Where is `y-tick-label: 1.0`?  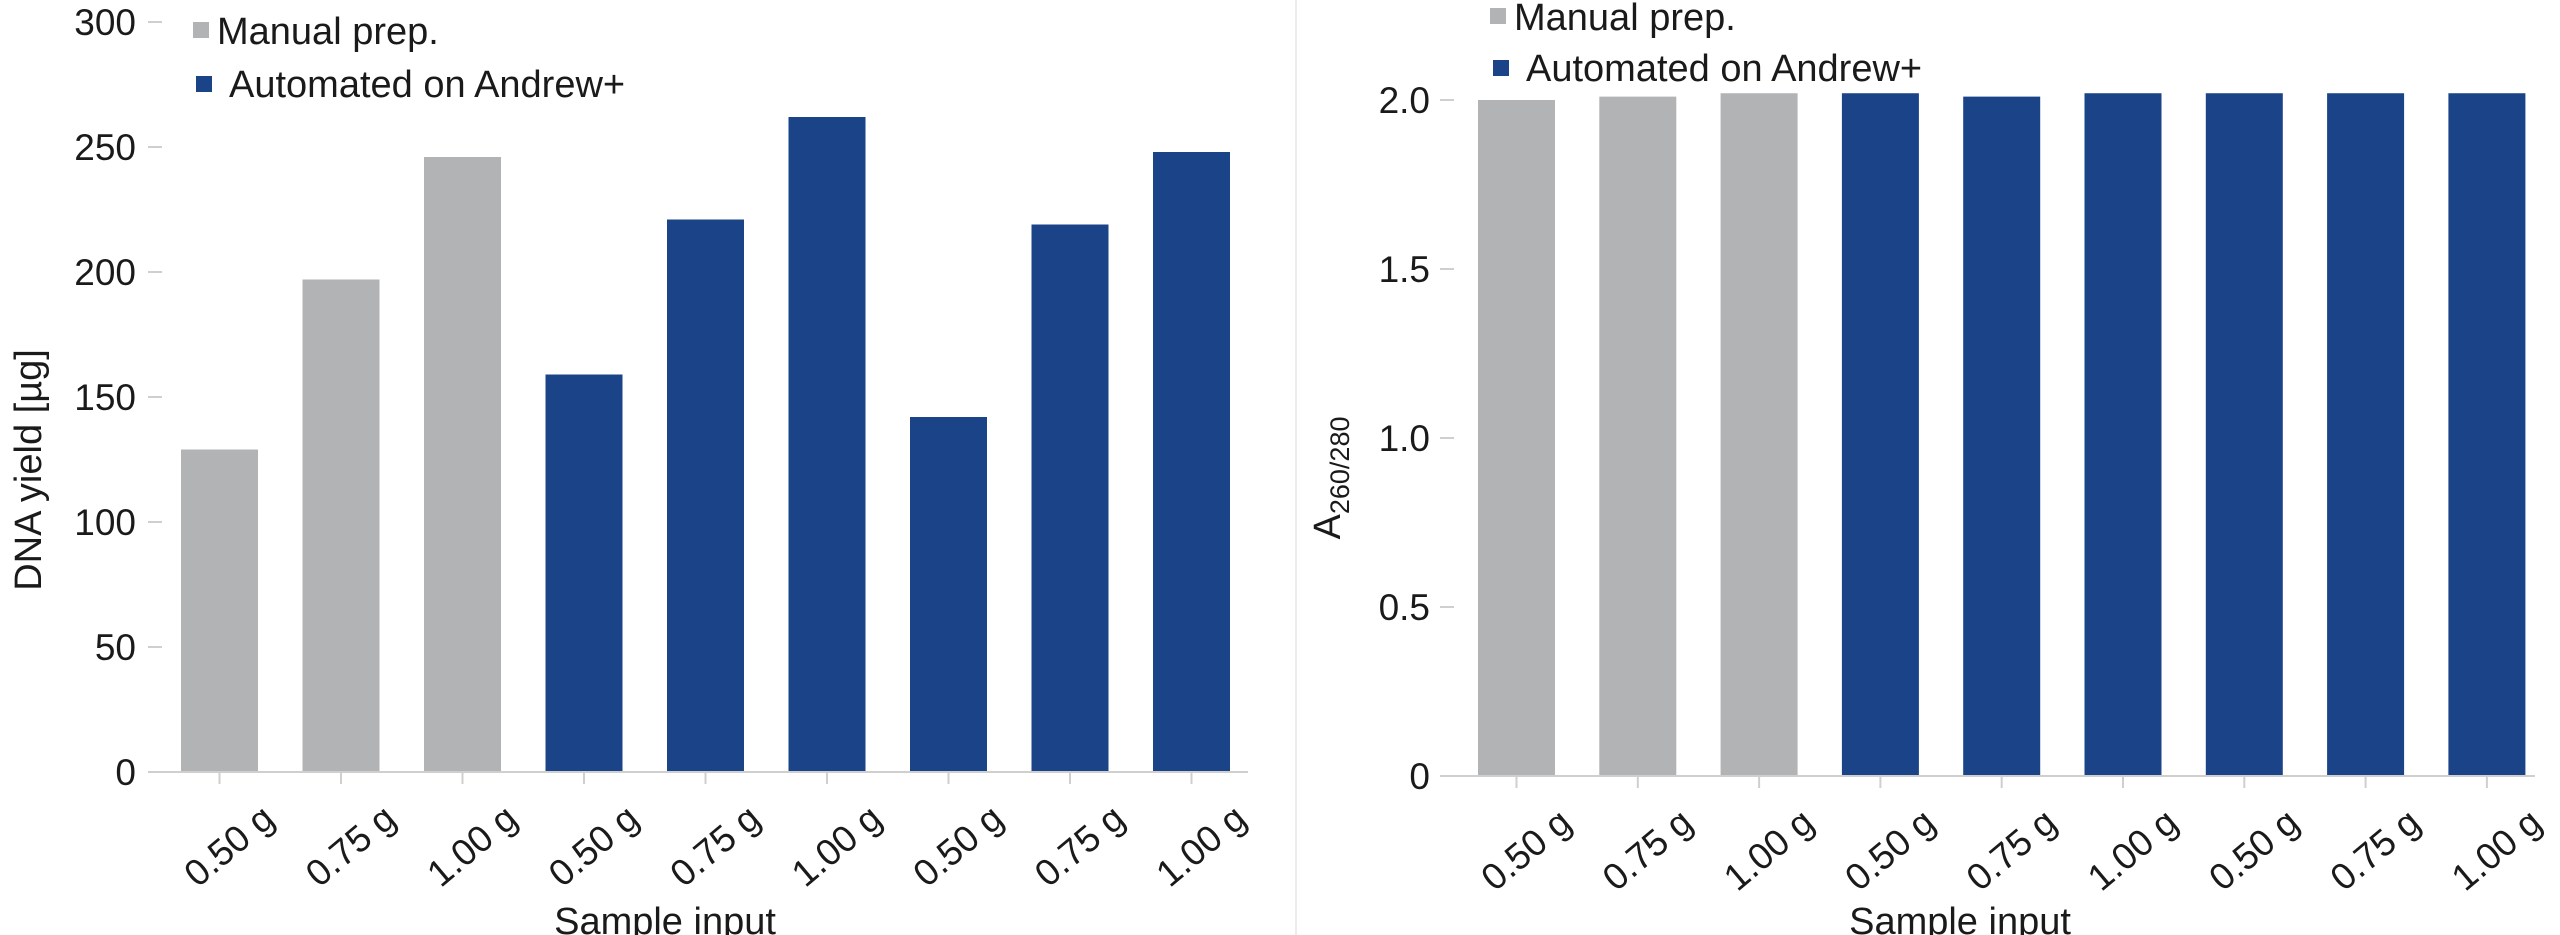 y-tick-label: 1.0 is located at coordinates (1404, 438).